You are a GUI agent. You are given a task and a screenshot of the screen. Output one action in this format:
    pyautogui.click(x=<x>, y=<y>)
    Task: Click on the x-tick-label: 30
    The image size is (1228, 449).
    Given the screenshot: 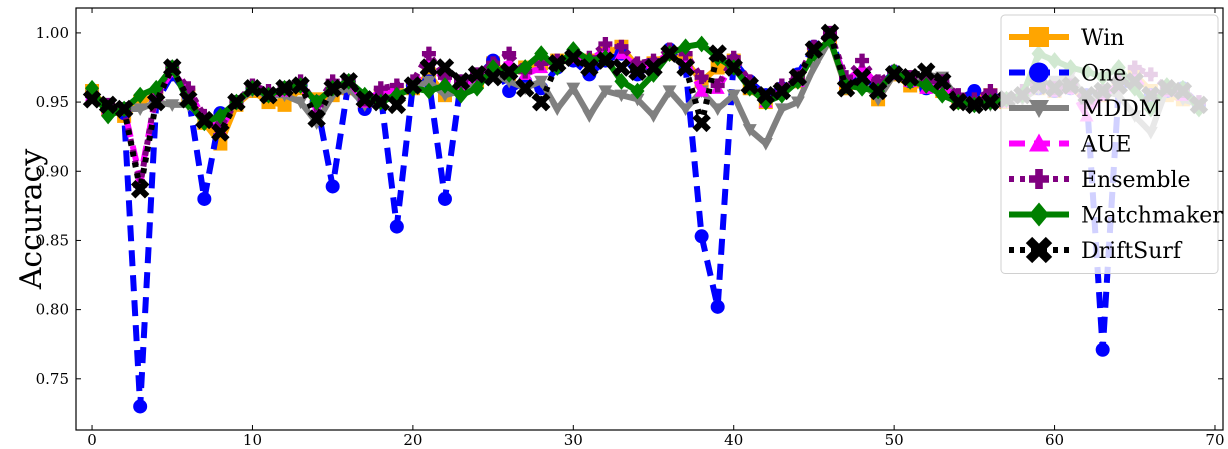 What is the action you would take?
    pyautogui.click(x=573, y=440)
    